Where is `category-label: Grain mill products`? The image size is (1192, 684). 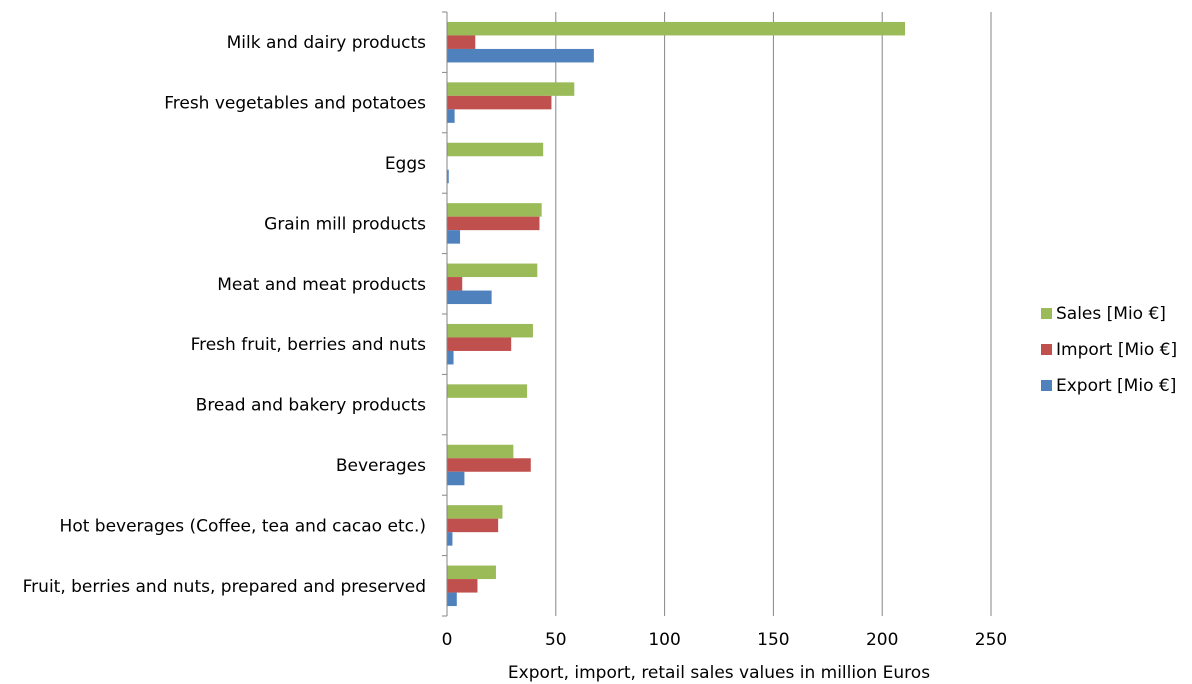
category-label: Grain mill products is located at coordinates (345, 224).